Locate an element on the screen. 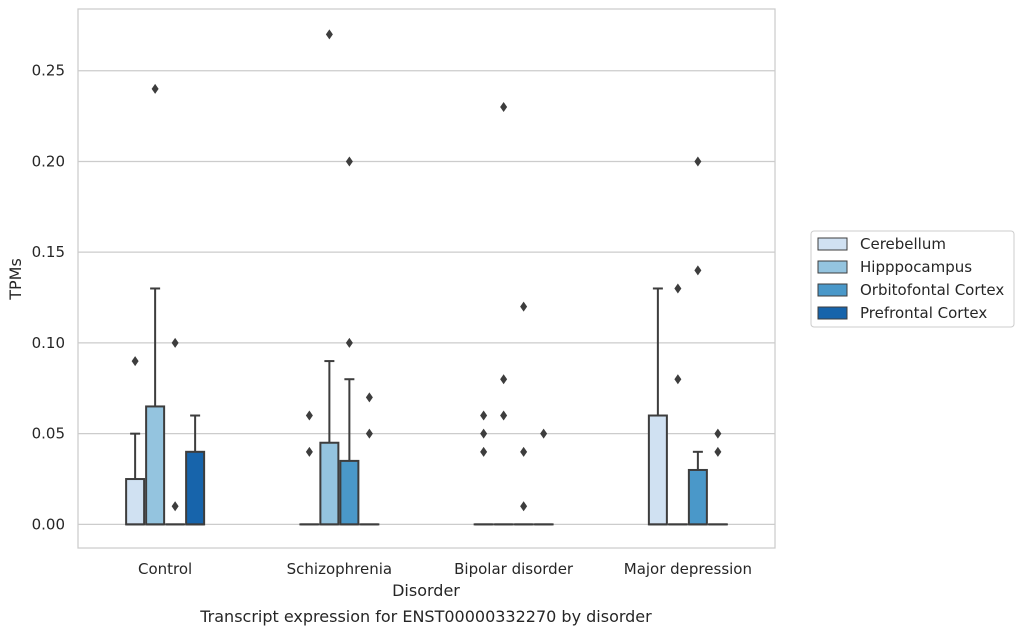 The width and height of the screenshot is (1023, 634). y-tick-label: 0.15 is located at coordinates (48, 252).